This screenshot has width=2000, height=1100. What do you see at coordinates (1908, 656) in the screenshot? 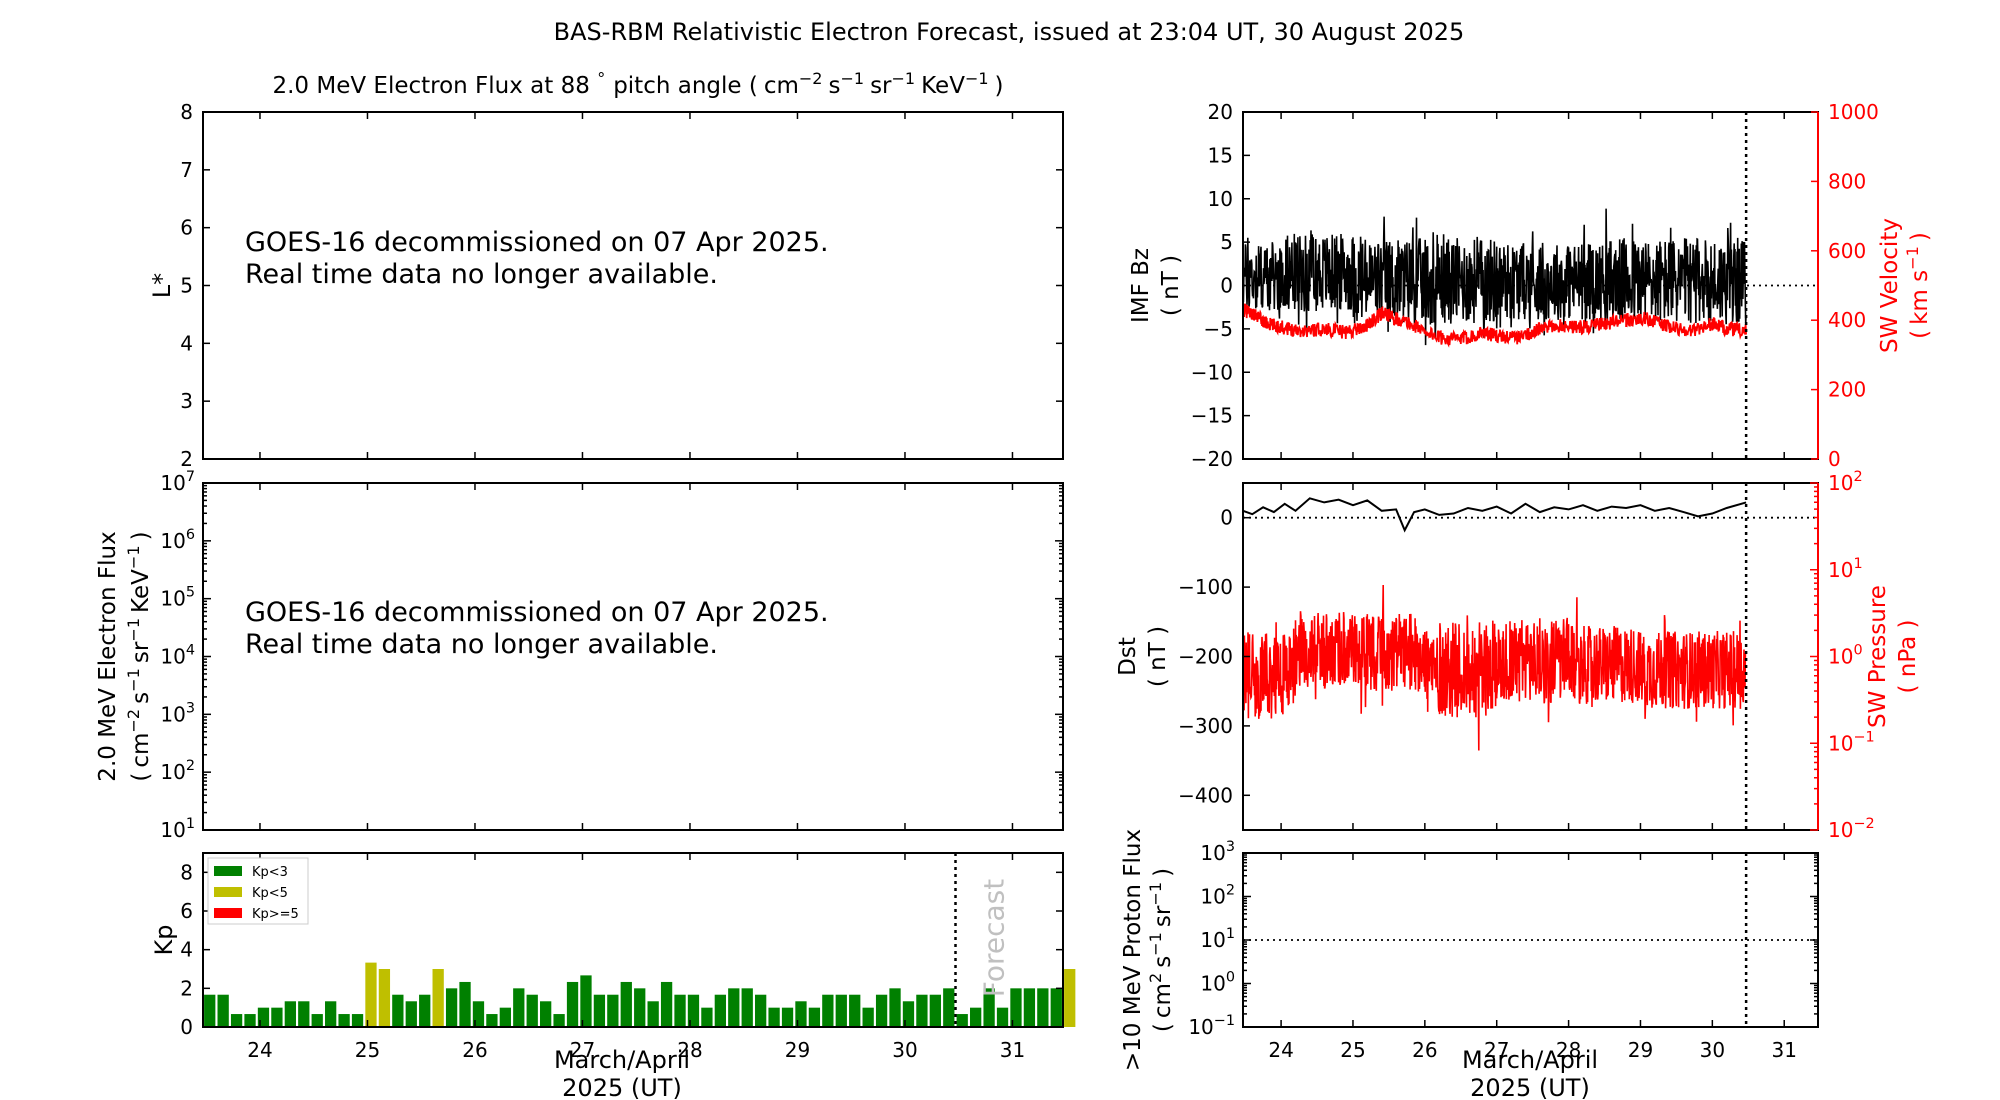
I see `sw-pressure-units: ( nPa )` at bounding box center [1908, 656].